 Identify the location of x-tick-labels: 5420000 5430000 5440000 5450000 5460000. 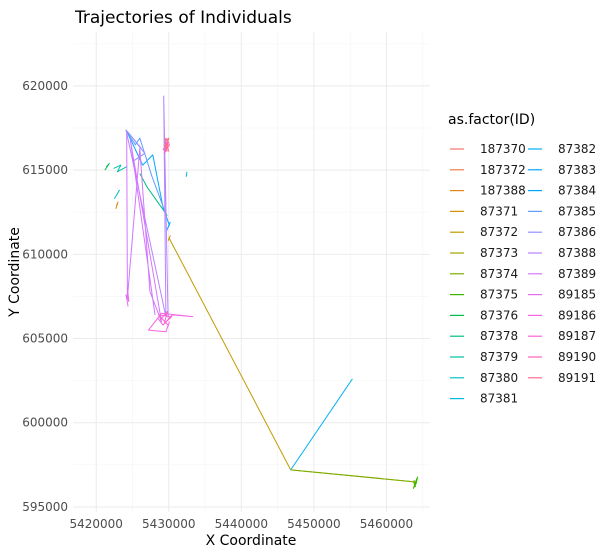
(241, 524).